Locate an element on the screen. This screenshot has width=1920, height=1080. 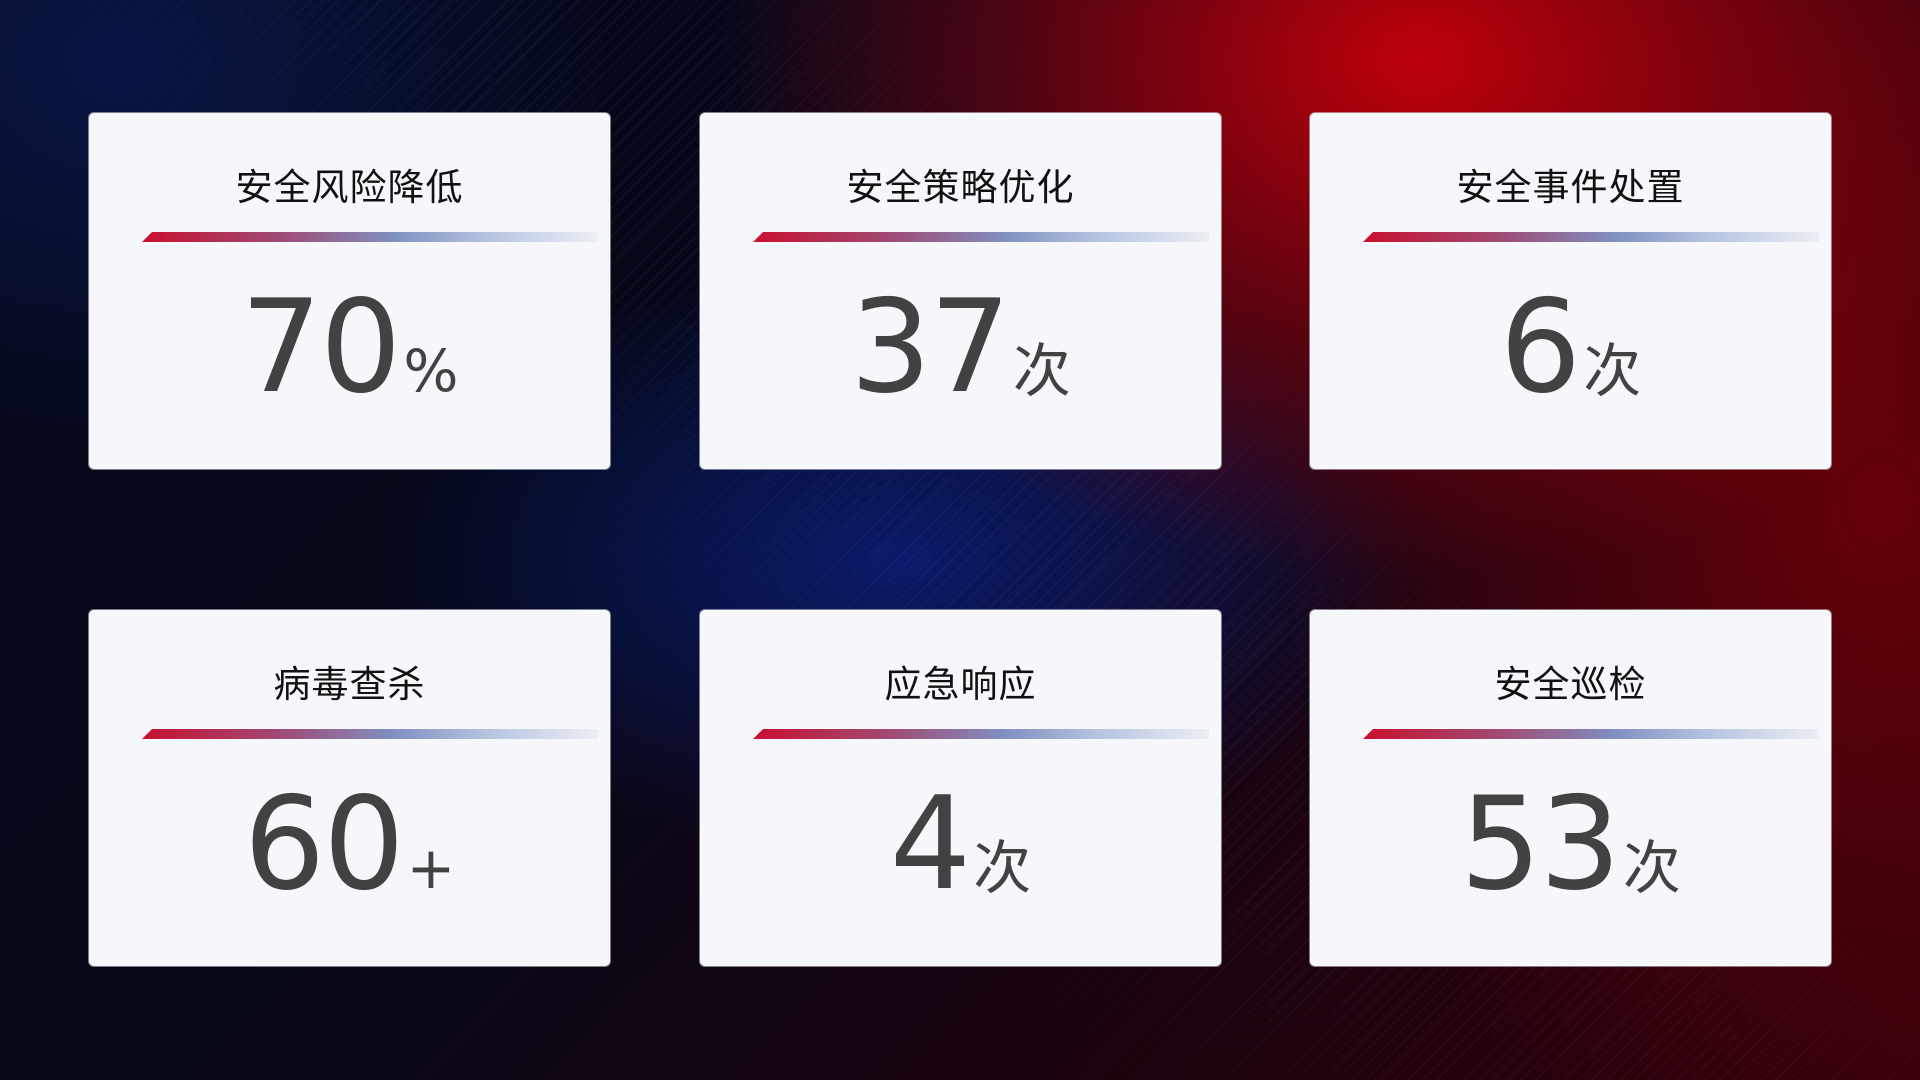
card-title: 安全风险降低 is located at coordinates (349, 187).